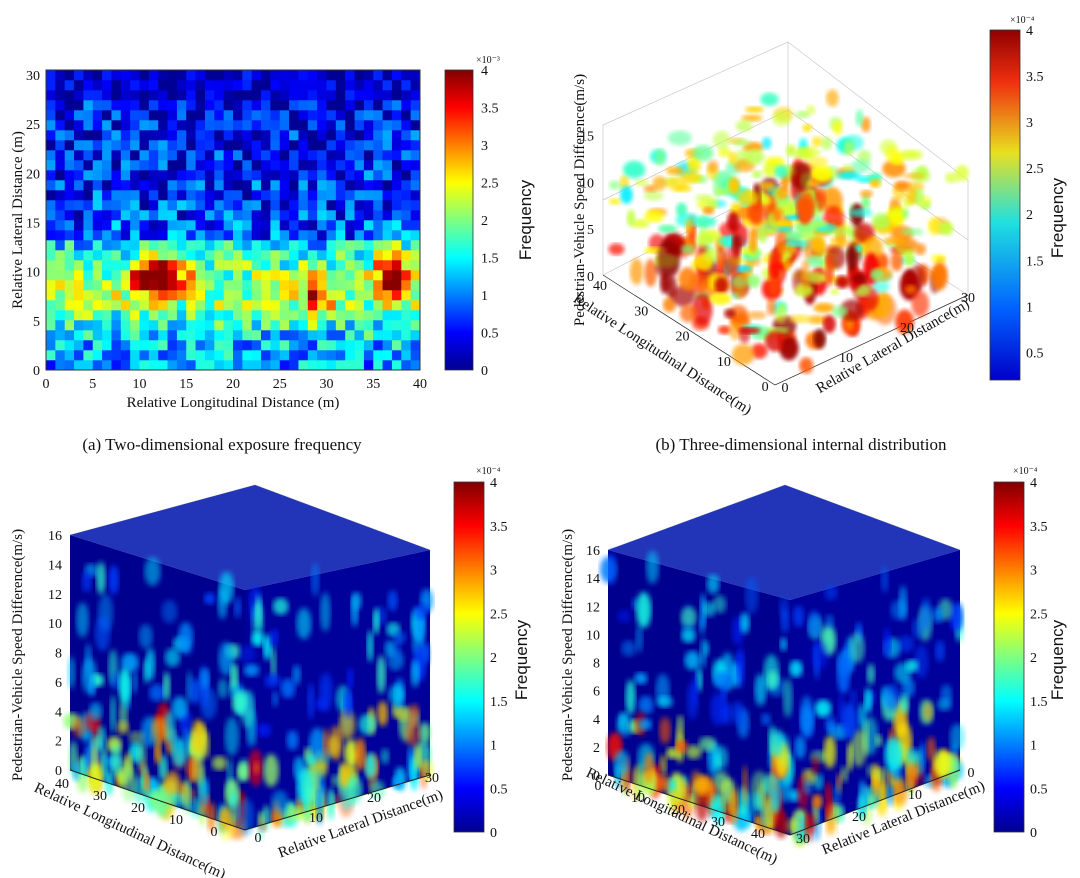 This screenshot has height=878, width=1080. I want to click on colorbar-tick-label: 0.5, so click(499, 789).